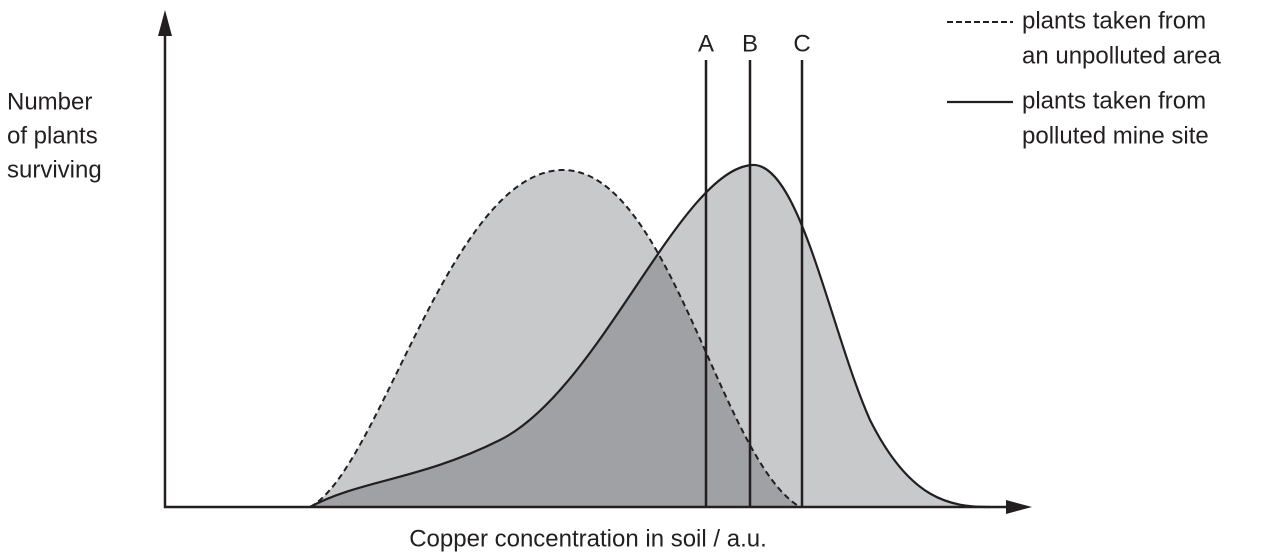 This screenshot has width=1277, height=557. What do you see at coordinates (1121, 55) in the screenshot?
I see `legend-text: an unpolluted area` at bounding box center [1121, 55].